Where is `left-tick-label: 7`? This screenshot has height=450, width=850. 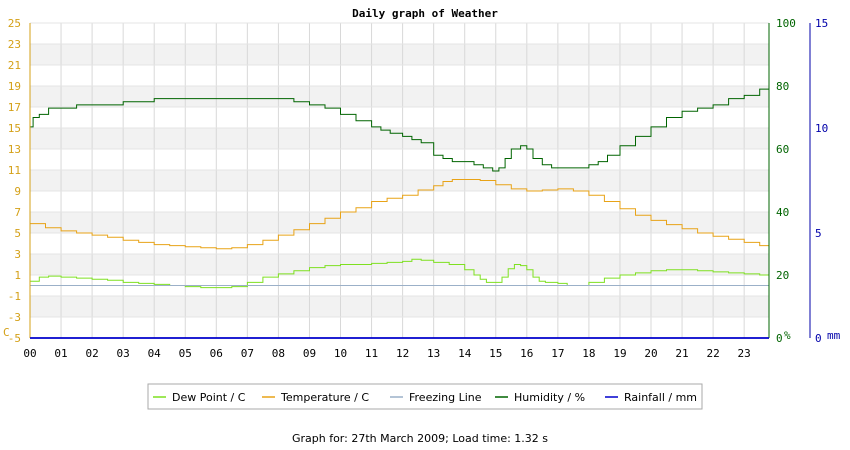
left-tick-label: 7 is located at coordinates (17, 212).